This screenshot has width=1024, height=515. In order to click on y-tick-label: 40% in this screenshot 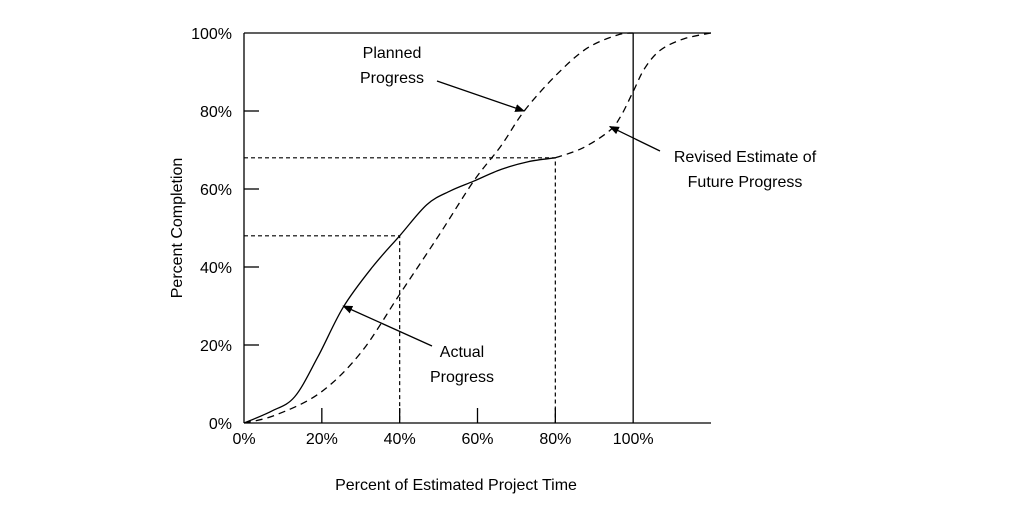, I will do `click(216, 268)`.